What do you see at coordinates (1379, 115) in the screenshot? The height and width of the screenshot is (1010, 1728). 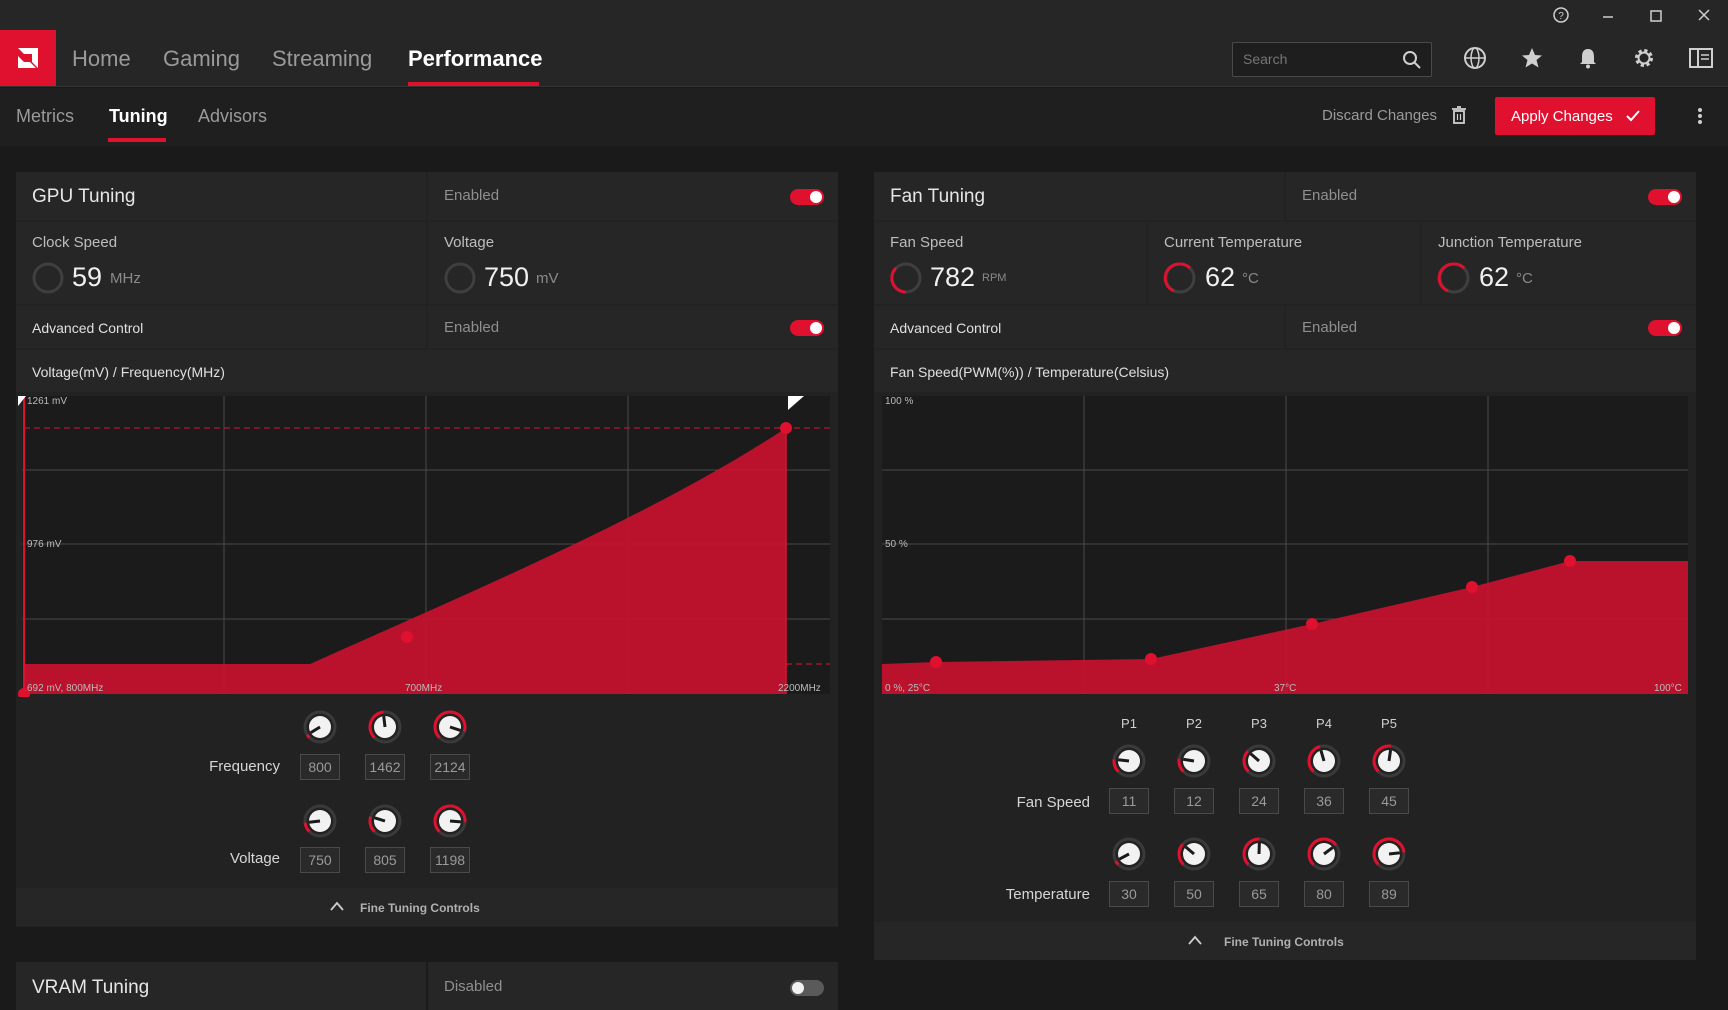 I see `discard-changes-button: Discard Changes` at bounding box center [1379, 115].